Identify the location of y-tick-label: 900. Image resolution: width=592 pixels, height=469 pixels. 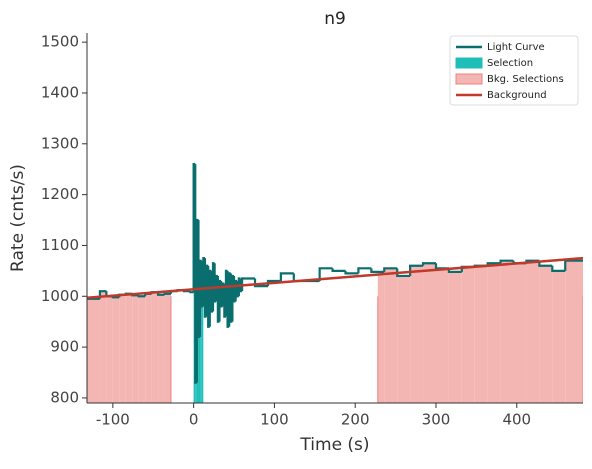
(64, 347).